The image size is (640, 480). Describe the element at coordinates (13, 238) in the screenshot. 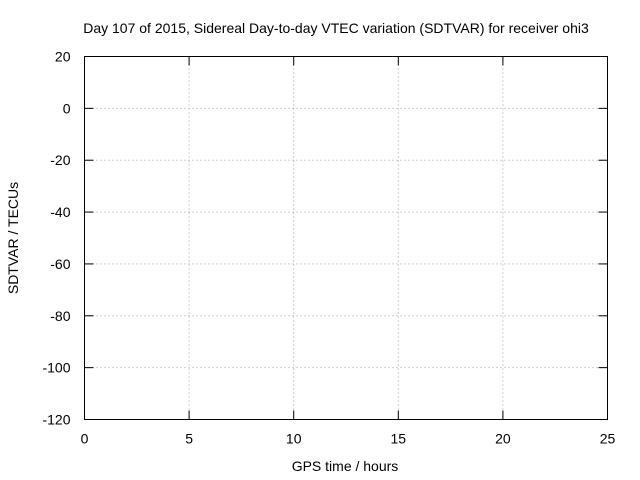

I see `y-axis-label: SDTVAR / TECUs` at that location.